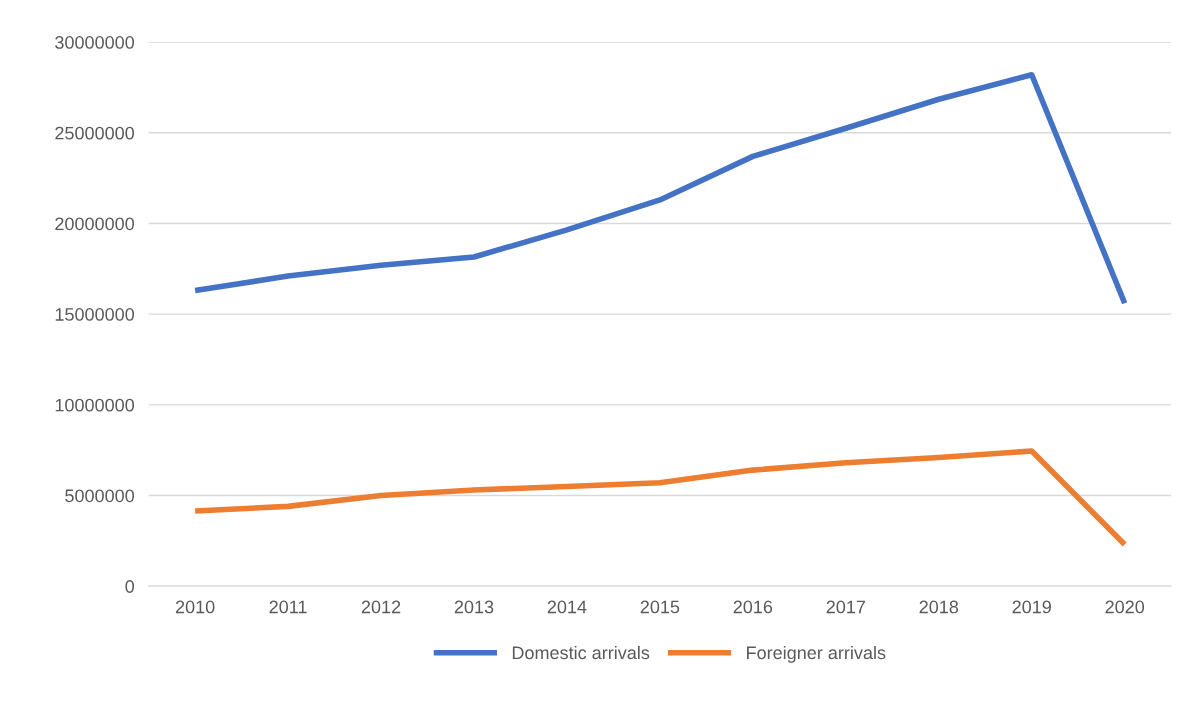 This screenshot has width=1189, height=702. What do you see at coordinates (474, 607) in the screenshot?
I see `x-tick-label: 2013` at bounding box center [474, 607].